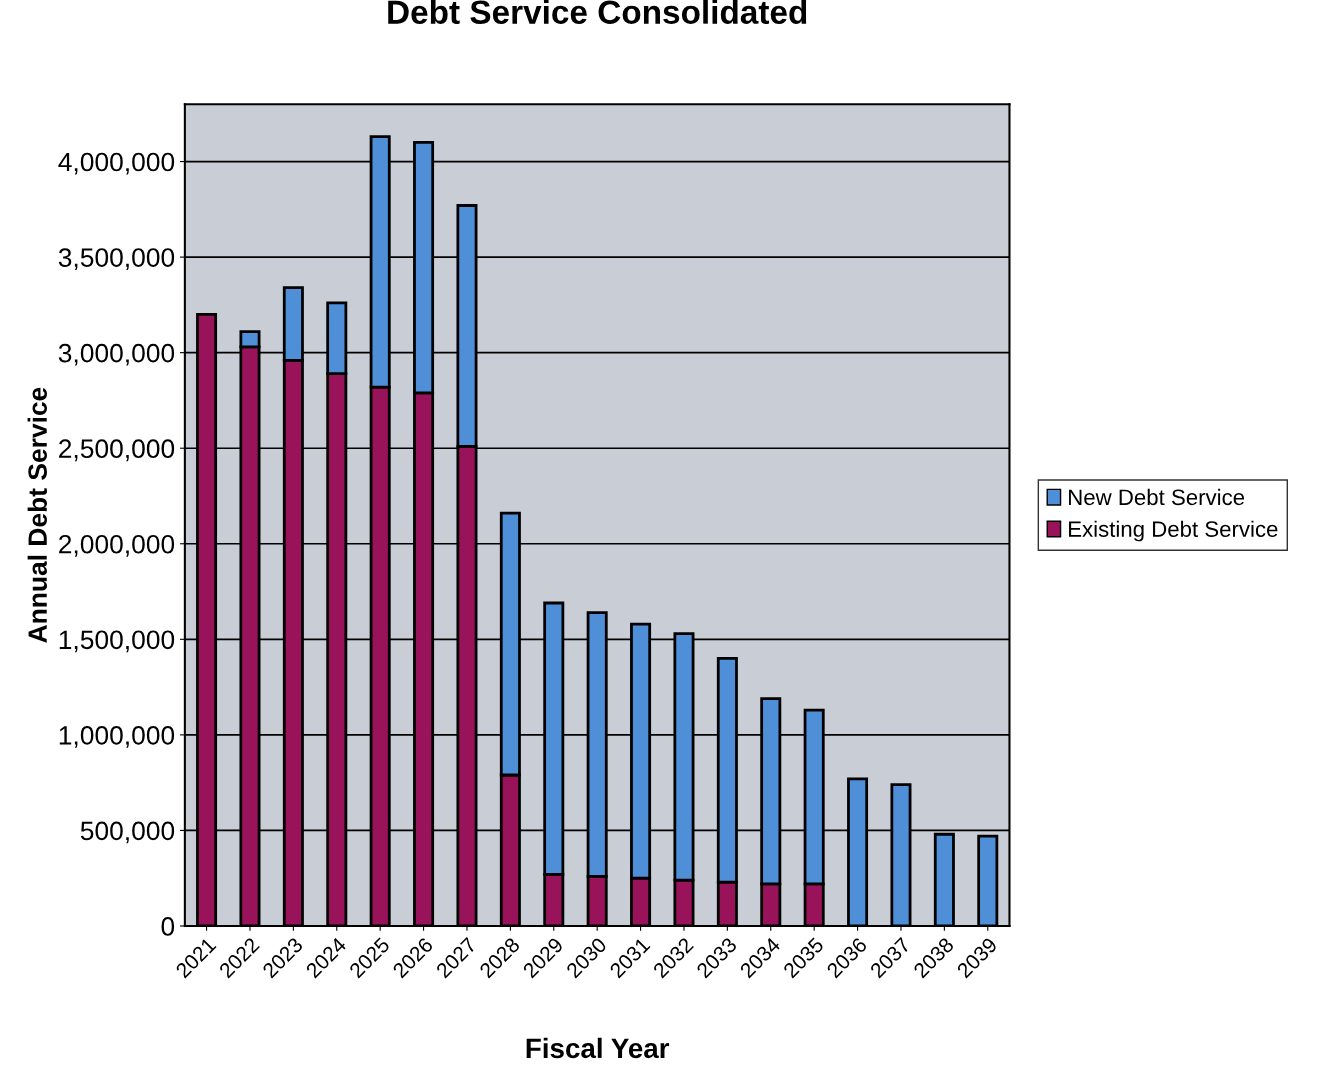  I want to click on y-tick-label: 500,000, so click(127, 832).